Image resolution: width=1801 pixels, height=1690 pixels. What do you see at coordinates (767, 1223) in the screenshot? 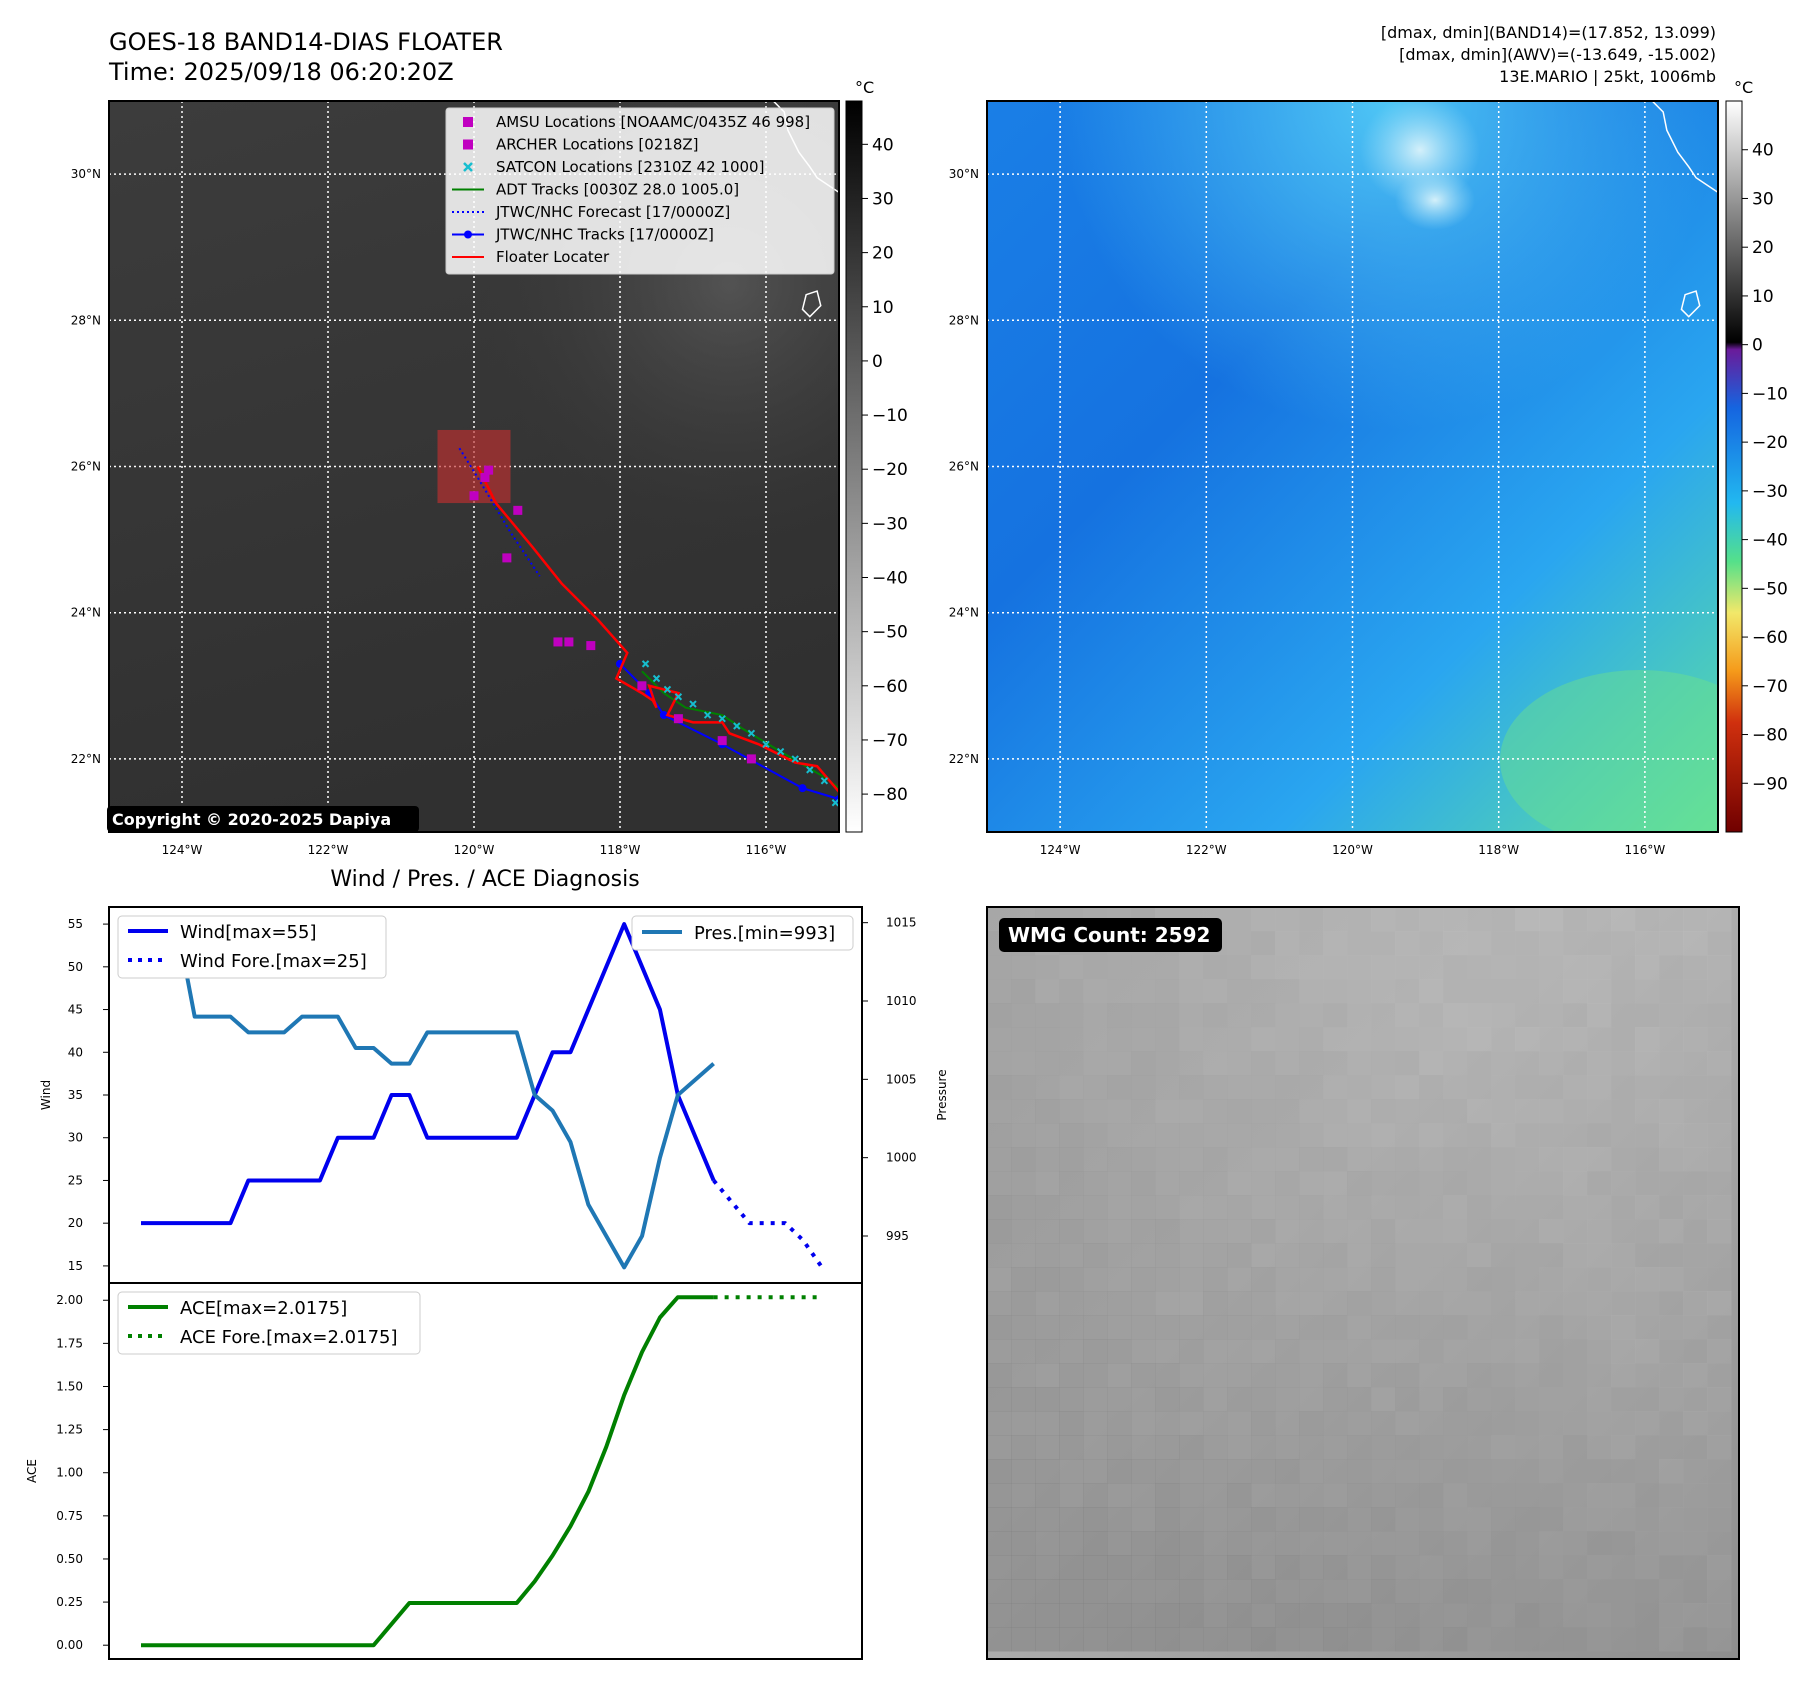
I see `wind-forecast-line` at bounding box center [767, 1223].